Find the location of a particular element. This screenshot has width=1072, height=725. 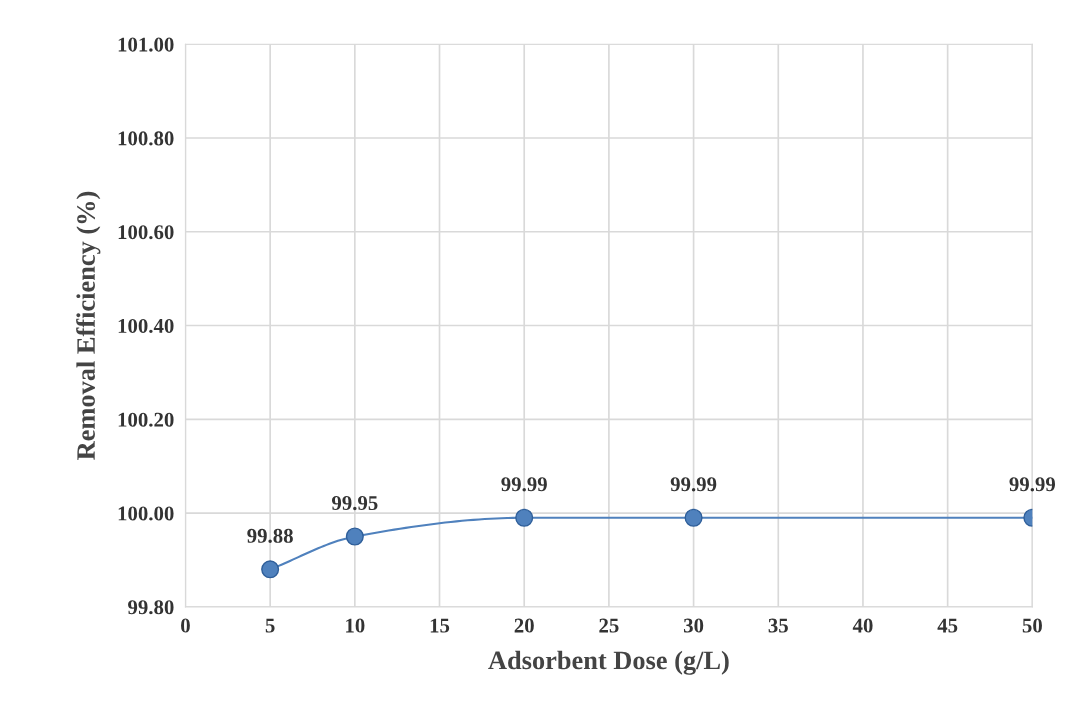

x-tick-label: 45 is located at coordinates (947, 625).